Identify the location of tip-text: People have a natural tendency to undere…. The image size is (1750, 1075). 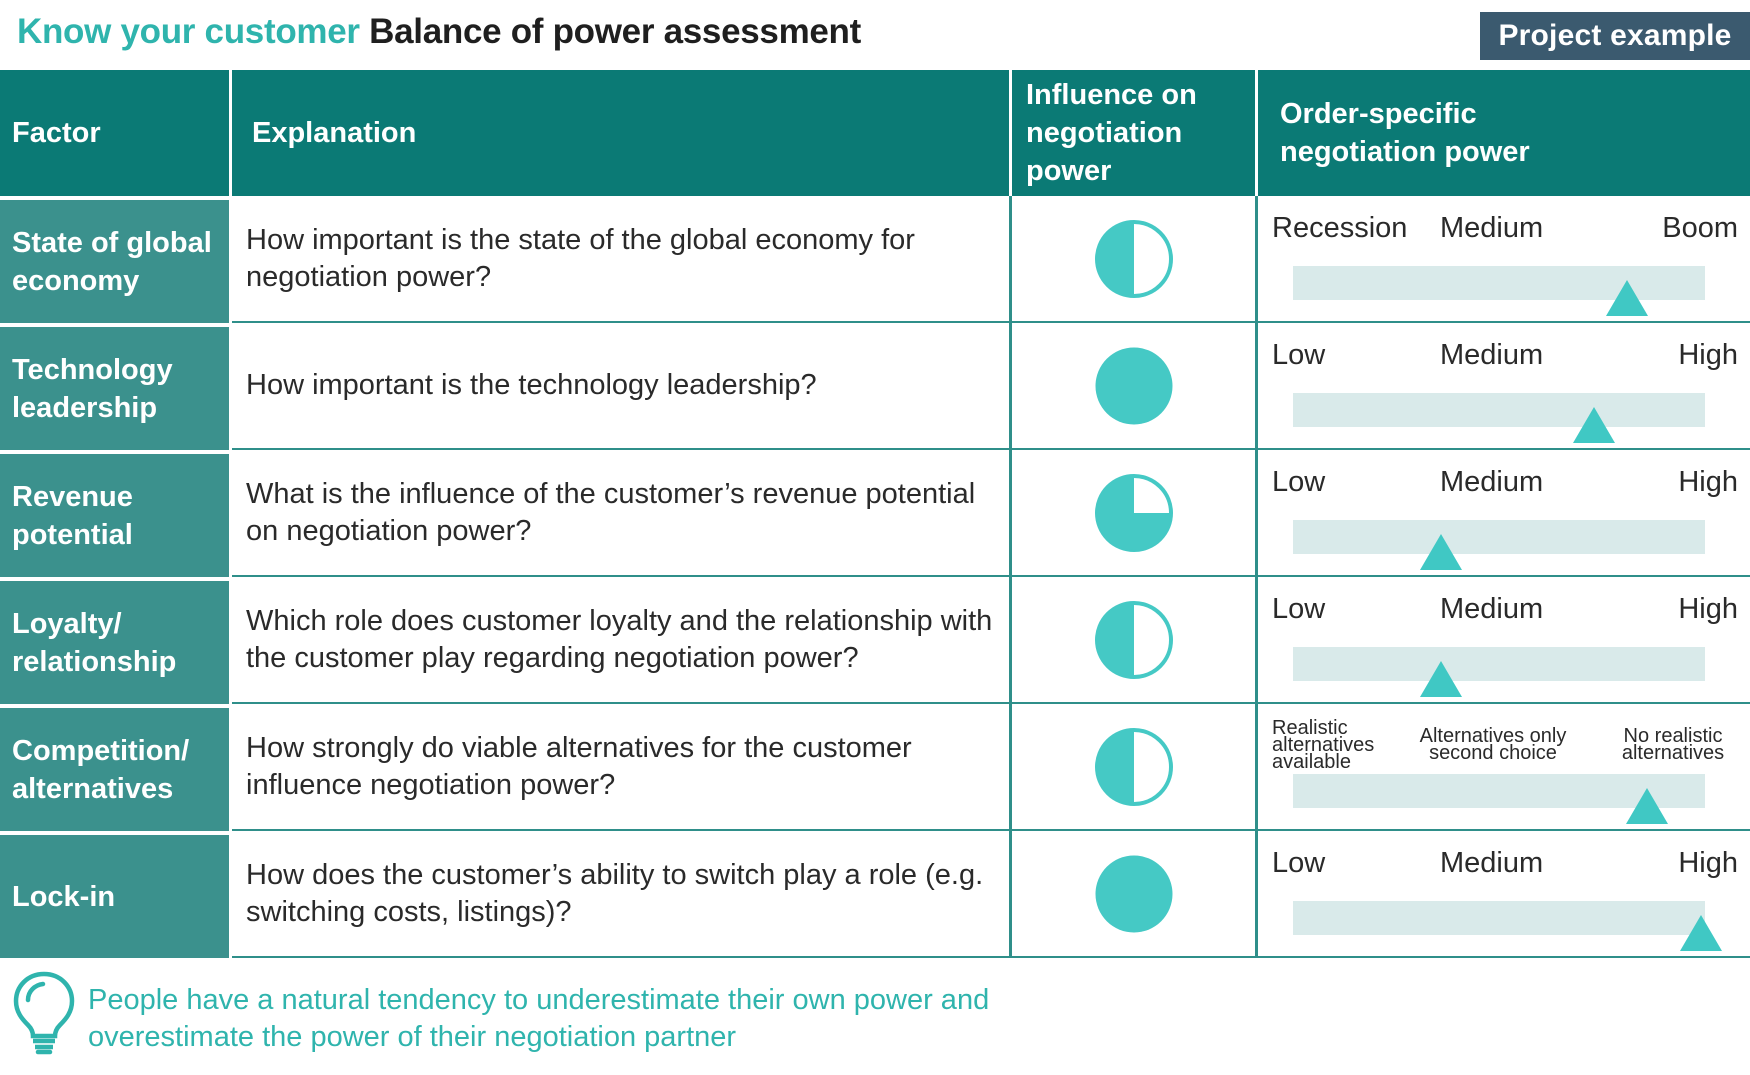
(539, 1018).